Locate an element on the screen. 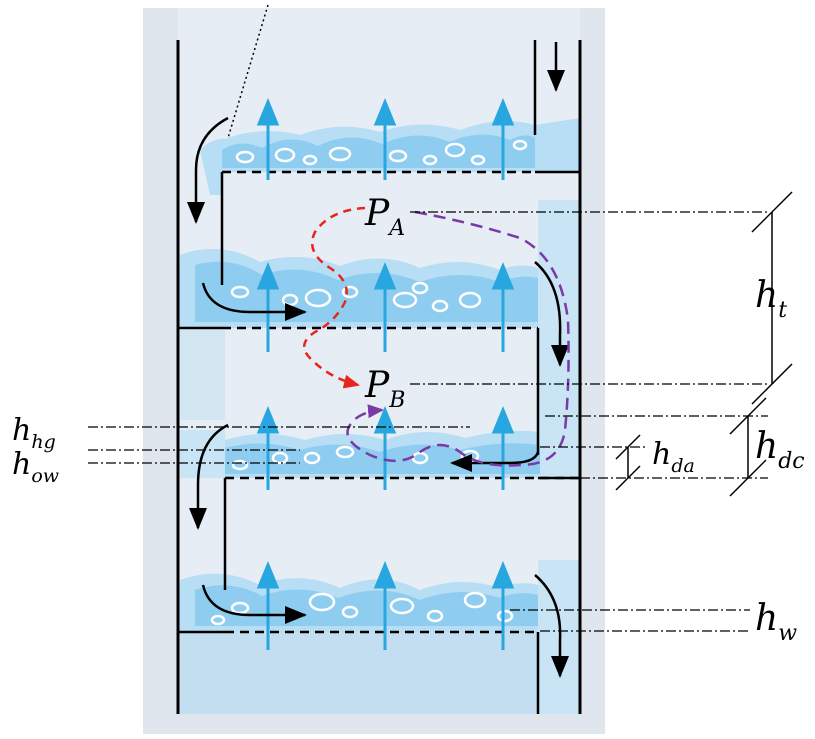 The width and height of the screenshot is (815, 739). dimension-lines is located at coordinates (704, 344).